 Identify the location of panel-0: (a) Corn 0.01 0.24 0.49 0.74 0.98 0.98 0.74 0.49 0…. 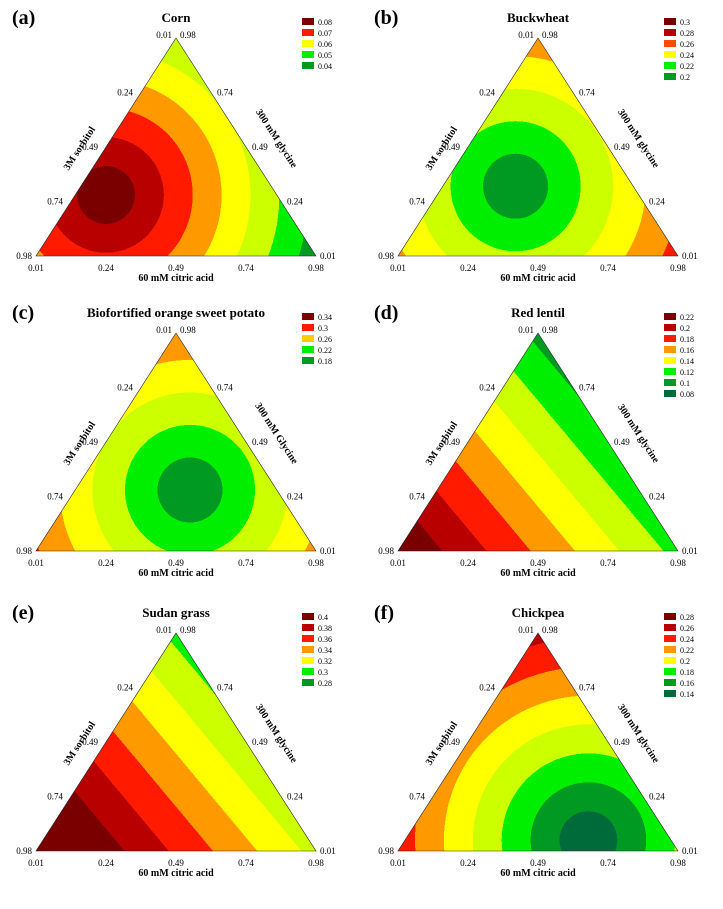
(174, 145).